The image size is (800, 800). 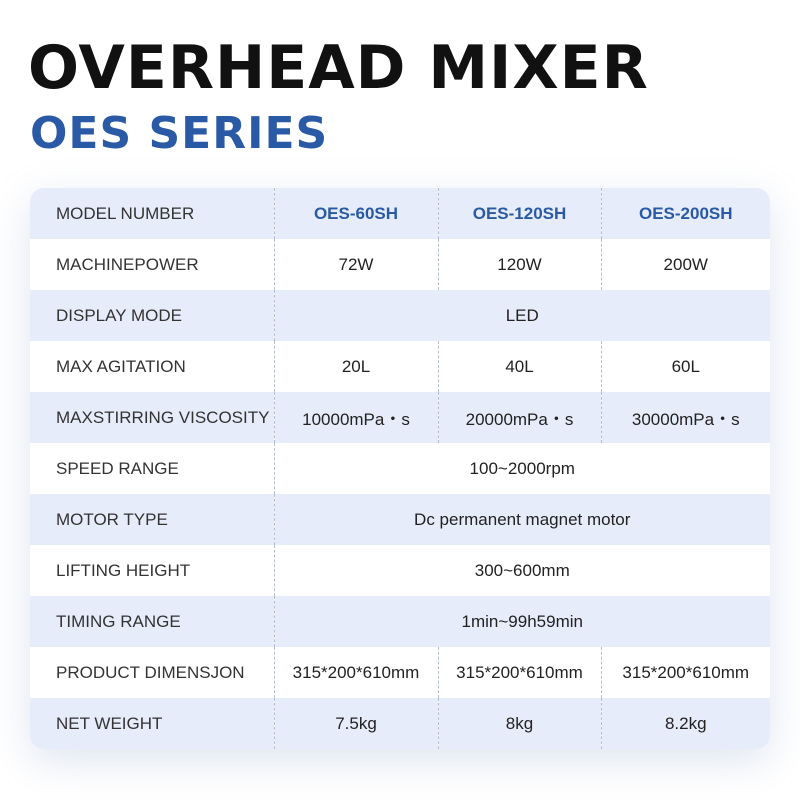 I want to click on model-oes-200sh: OES-200SH, so click(x=685, y=213).